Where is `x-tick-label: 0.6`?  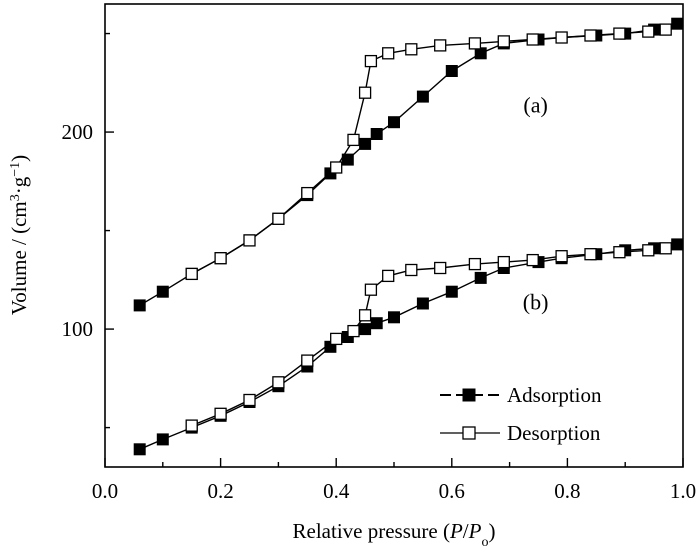
x-tick-label: 0.6 is located at coordinates (452, 491).